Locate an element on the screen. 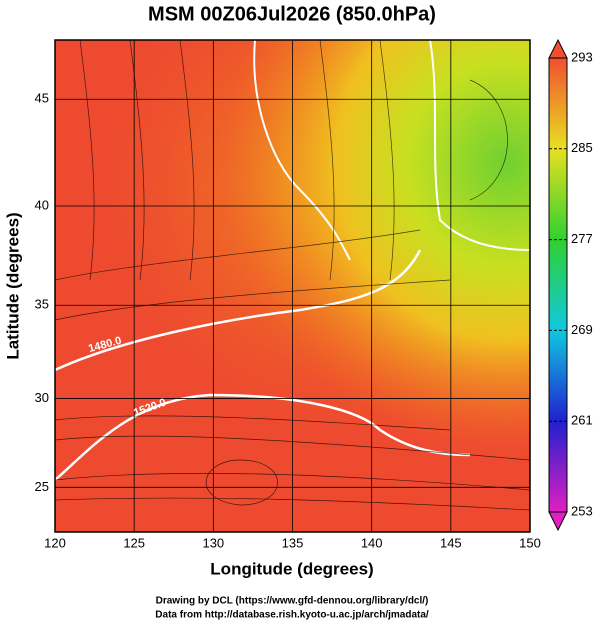 The height and width of the screenshot is (630, 599). x-tick-label: 120 is located at coordinates (55, 542).